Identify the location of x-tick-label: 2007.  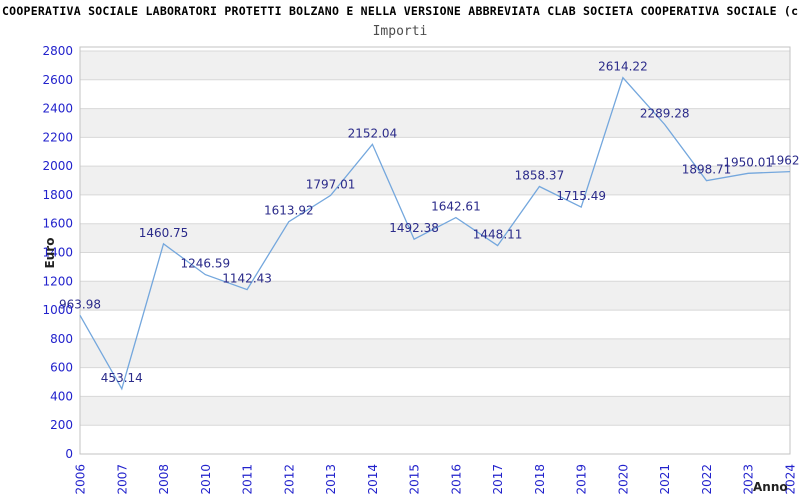
(122, 479).